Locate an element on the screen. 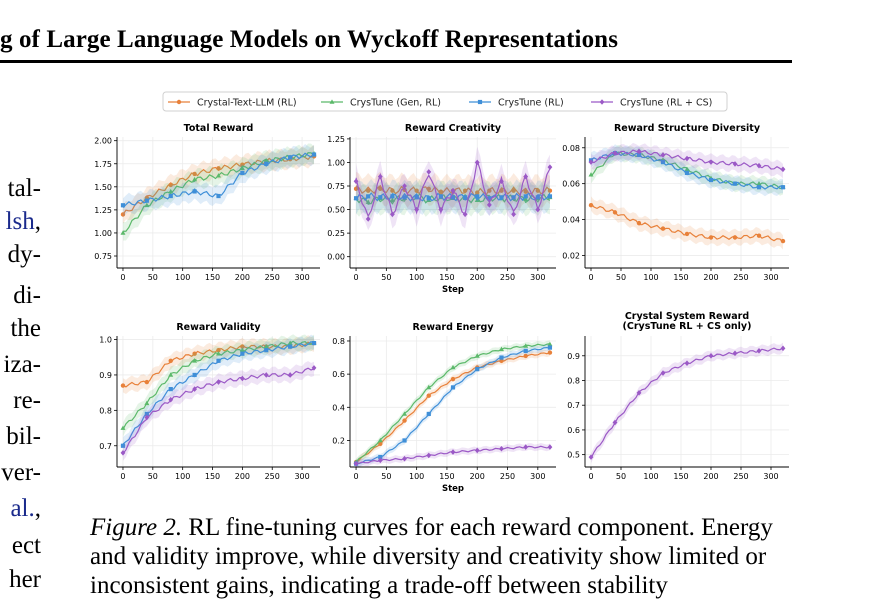 The height and width of the screenshot is (600, 883). y-tick-label: 0.02 is located at coordinates (571, 255).